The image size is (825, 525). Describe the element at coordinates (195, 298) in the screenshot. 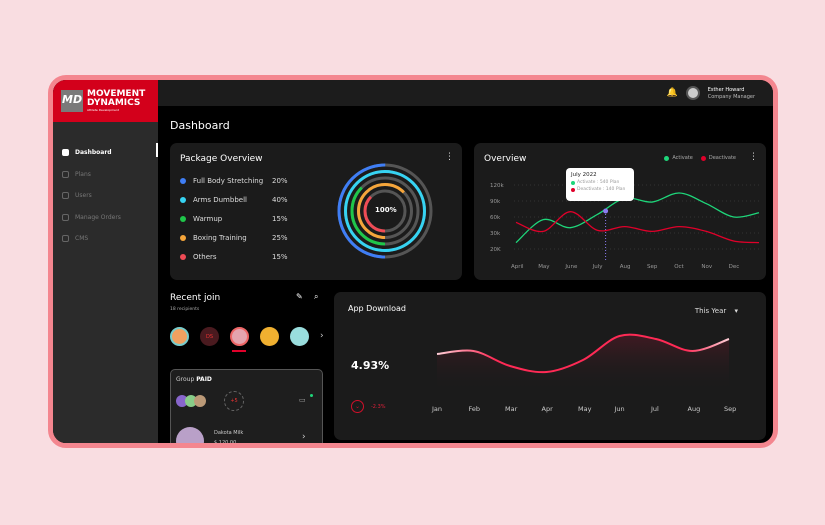

I see `recent-title: Recent join` at that location.